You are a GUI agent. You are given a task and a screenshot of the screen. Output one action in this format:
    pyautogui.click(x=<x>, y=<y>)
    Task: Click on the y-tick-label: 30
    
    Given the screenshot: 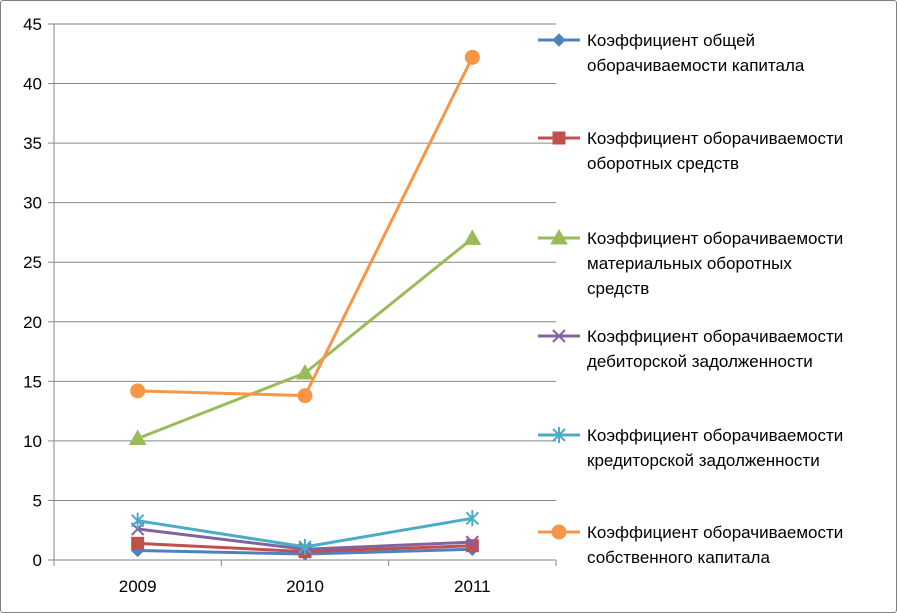 What is the action you would take?
    pyautogui.click(x=32, y=203)
    